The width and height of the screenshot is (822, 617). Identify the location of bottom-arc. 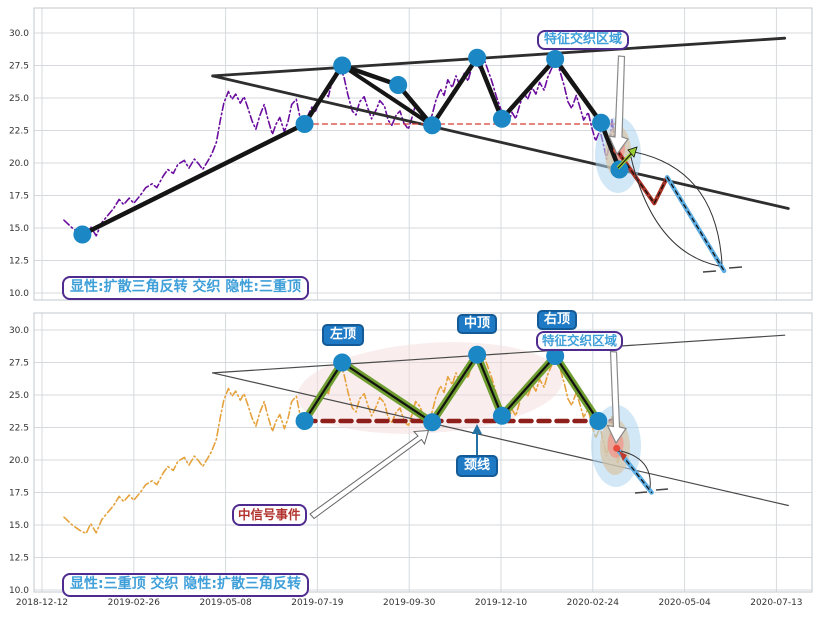
(635, 469).